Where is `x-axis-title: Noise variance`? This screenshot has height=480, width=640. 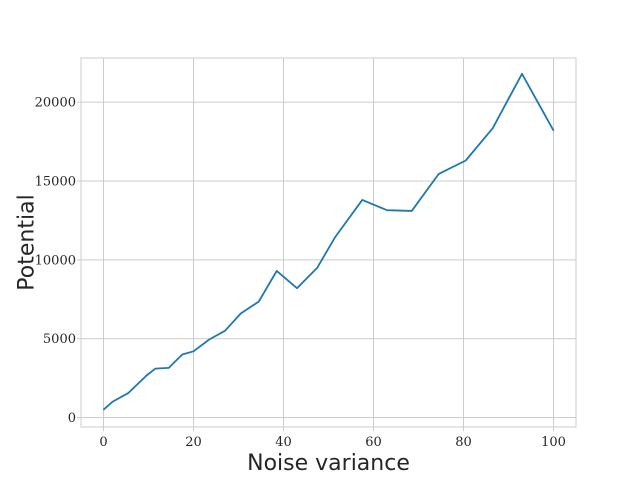 x-axis-title: Noise variance is located at coordinates (328, 463).